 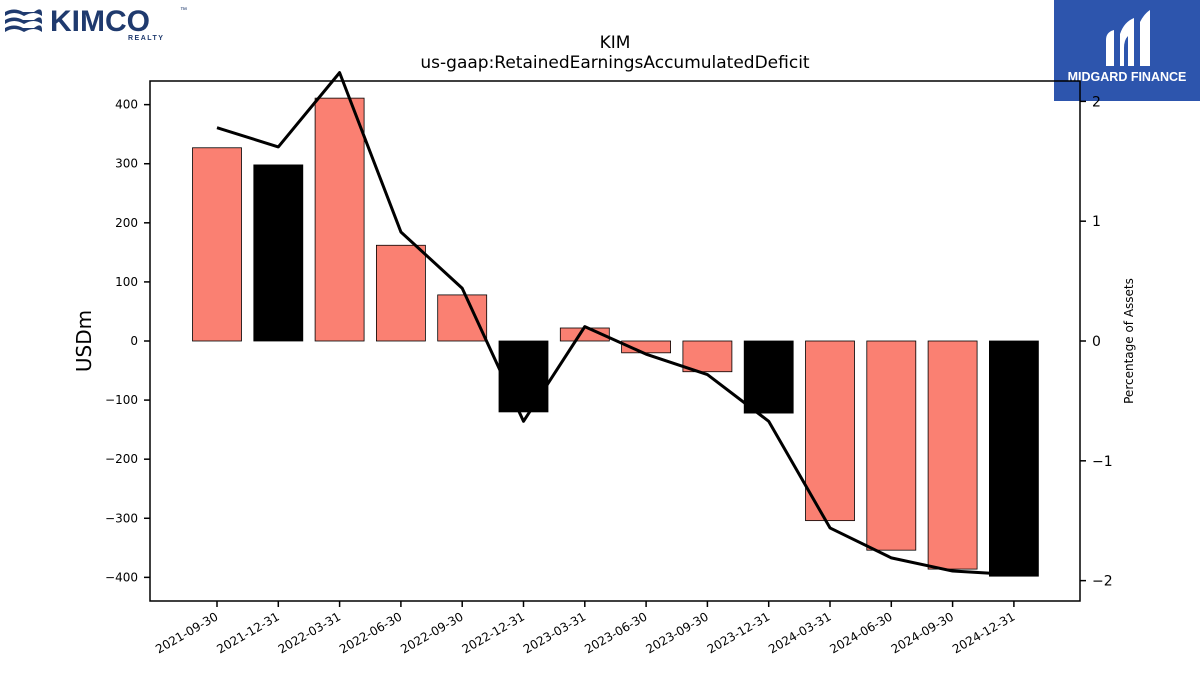 I want to click on midgard-logo-text: MIDGARD FINANCE, so click(x=1127, y=77).